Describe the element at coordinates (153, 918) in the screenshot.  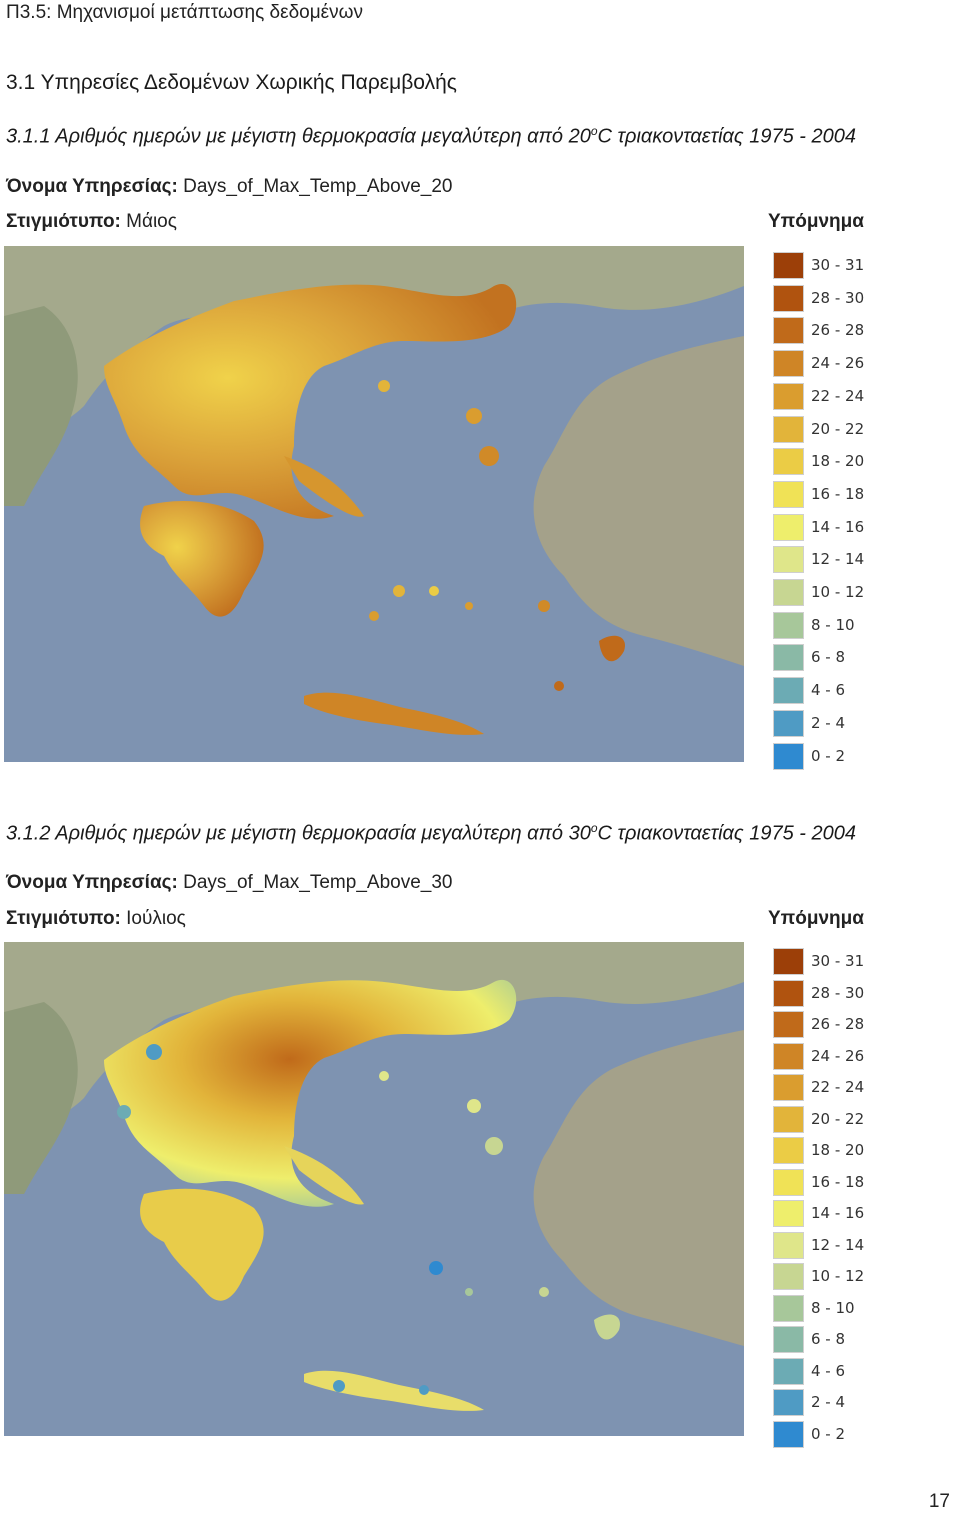
I see `map2-snapshot-value: Ιούλιος` at that location.